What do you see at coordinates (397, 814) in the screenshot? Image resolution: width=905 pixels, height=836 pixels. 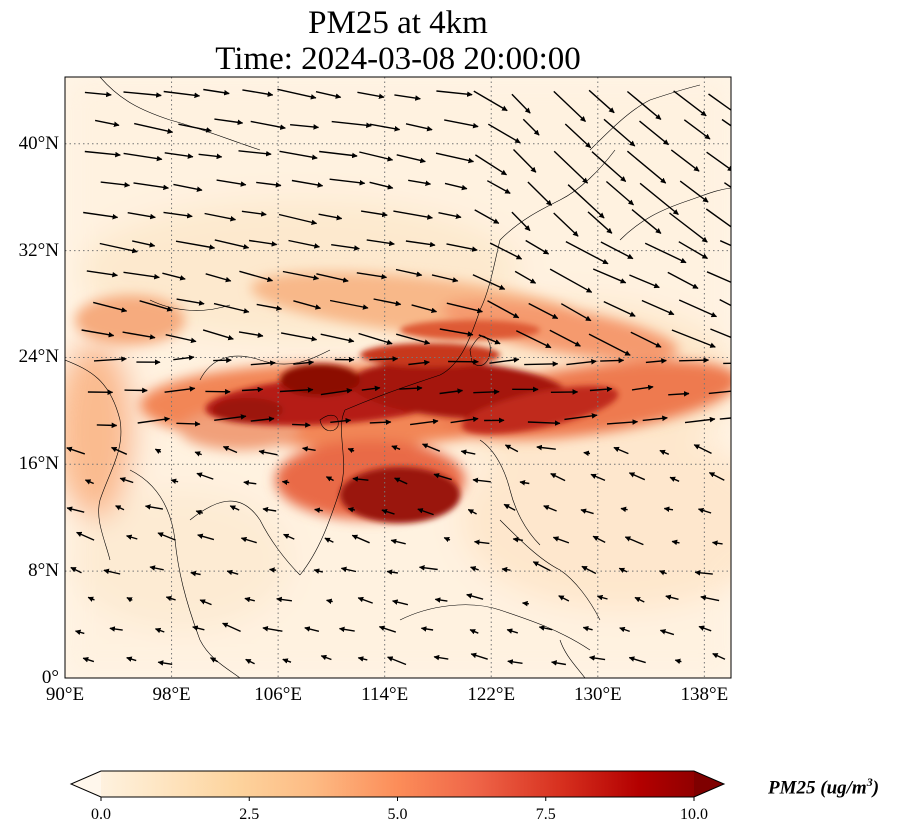 I see `colorbar-tick-label: 5.0` at bounding box center [397, 814].